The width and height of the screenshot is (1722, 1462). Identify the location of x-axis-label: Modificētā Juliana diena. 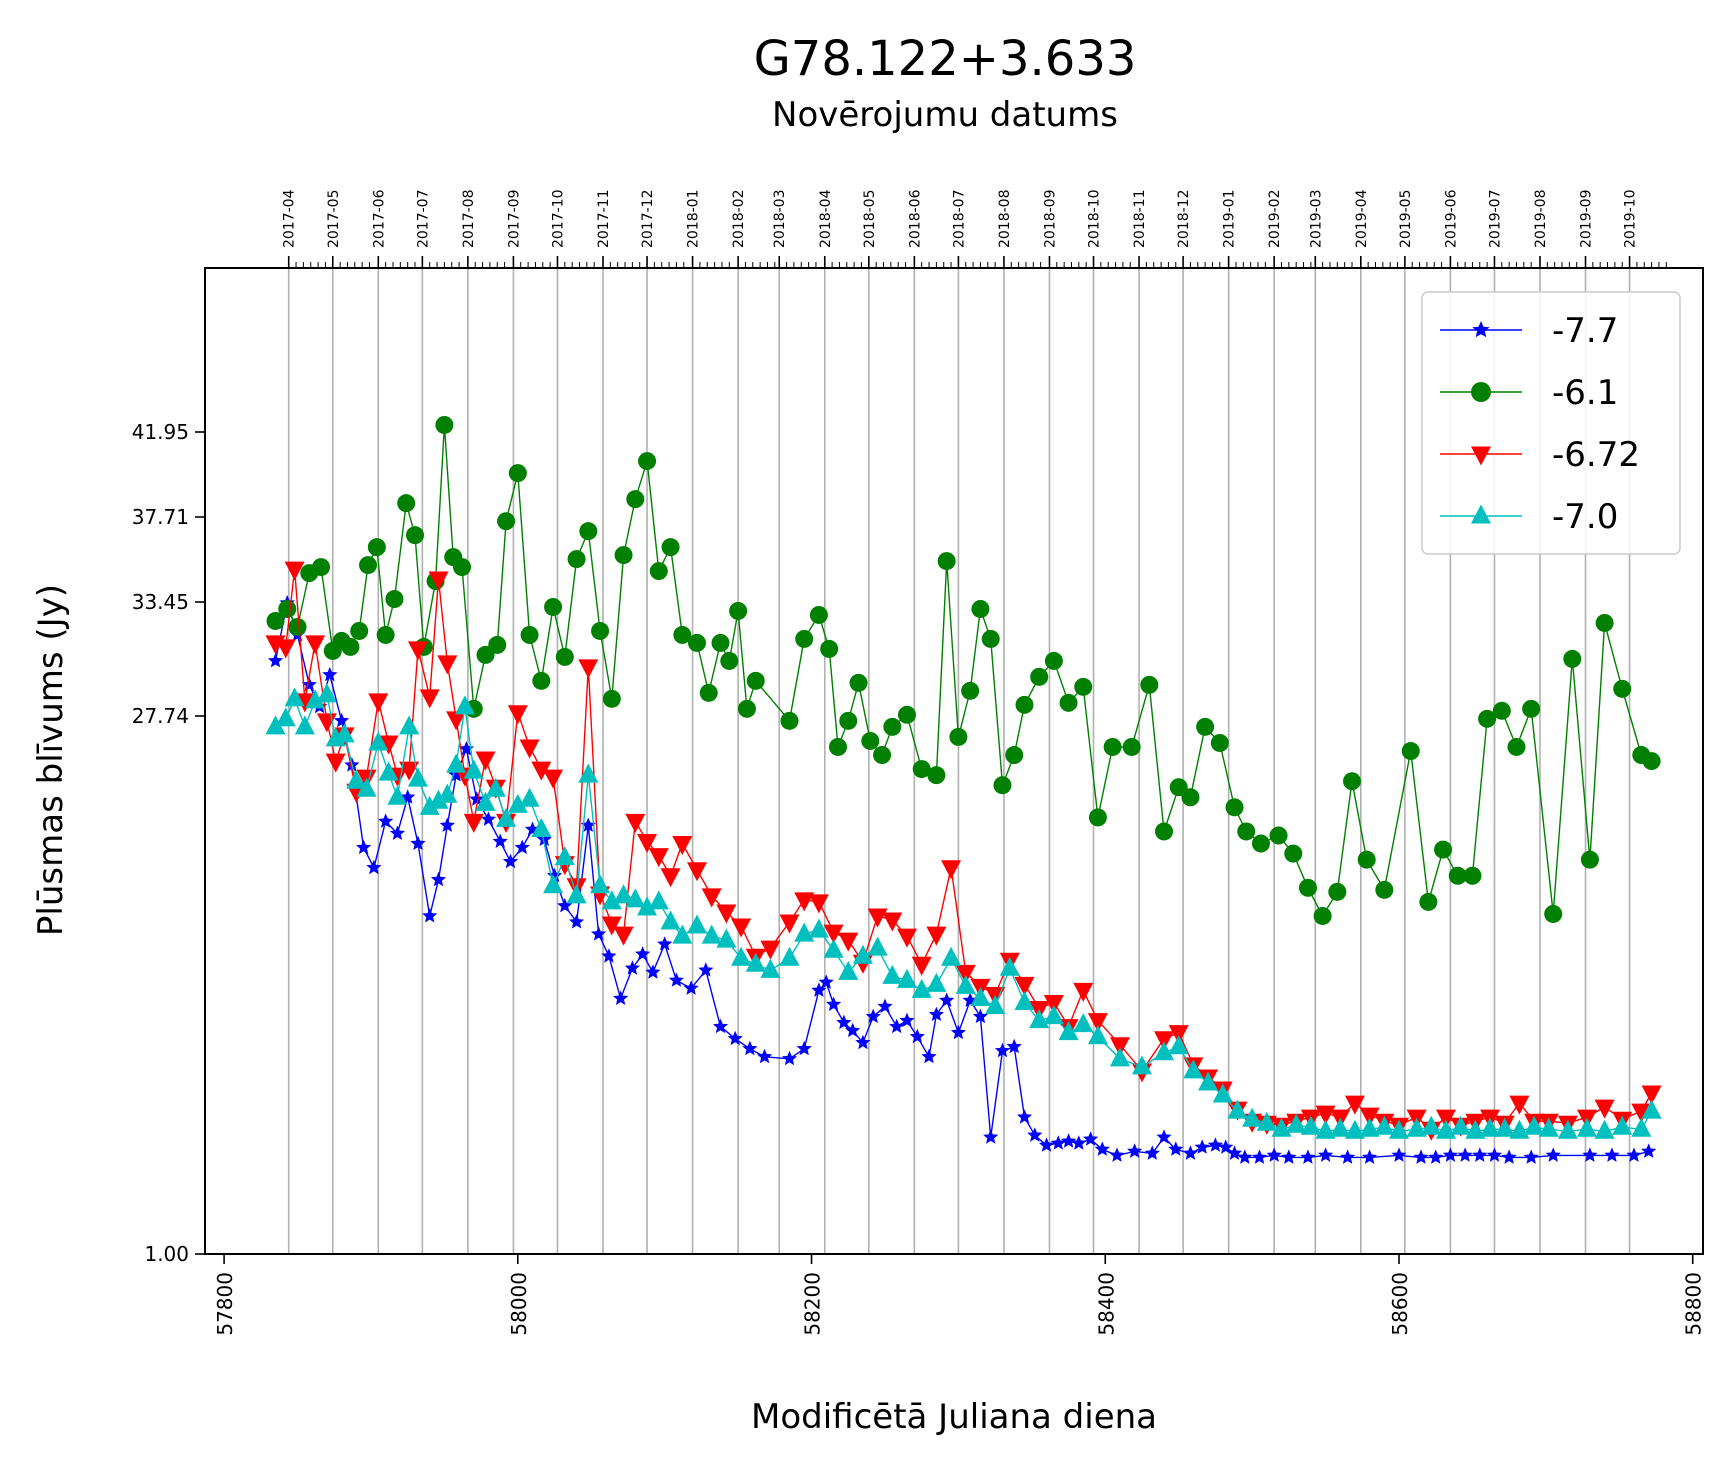
(954, 1417).